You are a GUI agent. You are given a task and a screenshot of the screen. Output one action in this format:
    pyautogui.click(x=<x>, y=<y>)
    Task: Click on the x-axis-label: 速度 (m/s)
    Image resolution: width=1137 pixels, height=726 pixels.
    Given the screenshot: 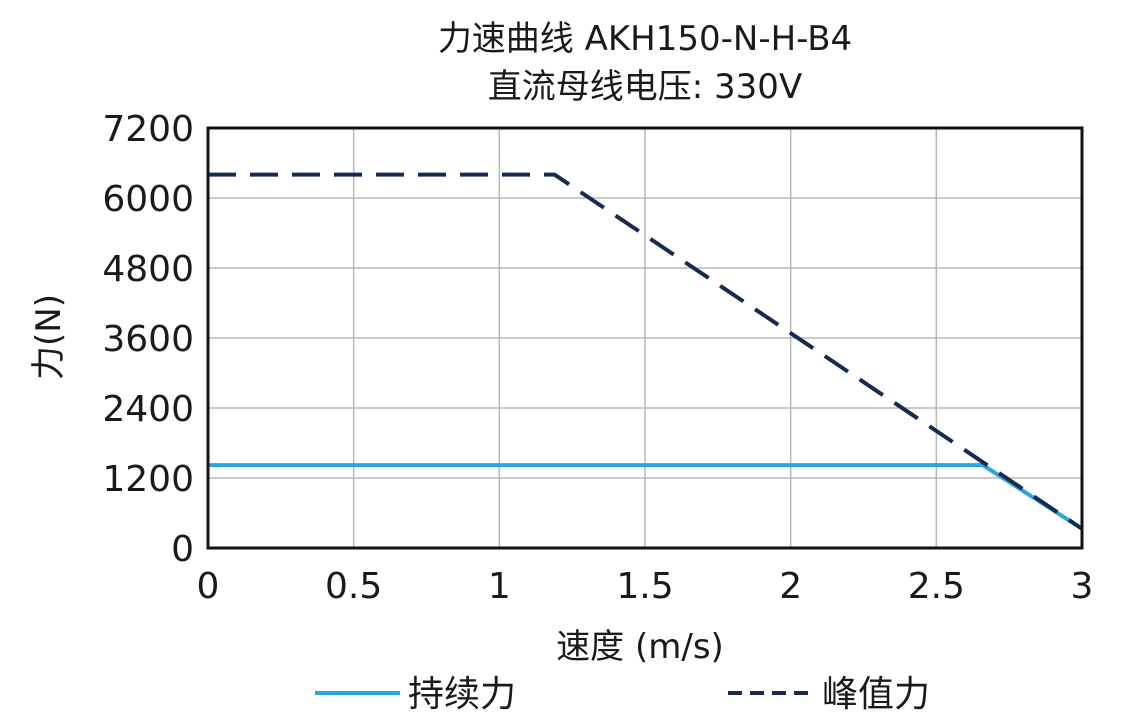 What is the action you would take?
    pyautogui.click(x=640, y=647)
    